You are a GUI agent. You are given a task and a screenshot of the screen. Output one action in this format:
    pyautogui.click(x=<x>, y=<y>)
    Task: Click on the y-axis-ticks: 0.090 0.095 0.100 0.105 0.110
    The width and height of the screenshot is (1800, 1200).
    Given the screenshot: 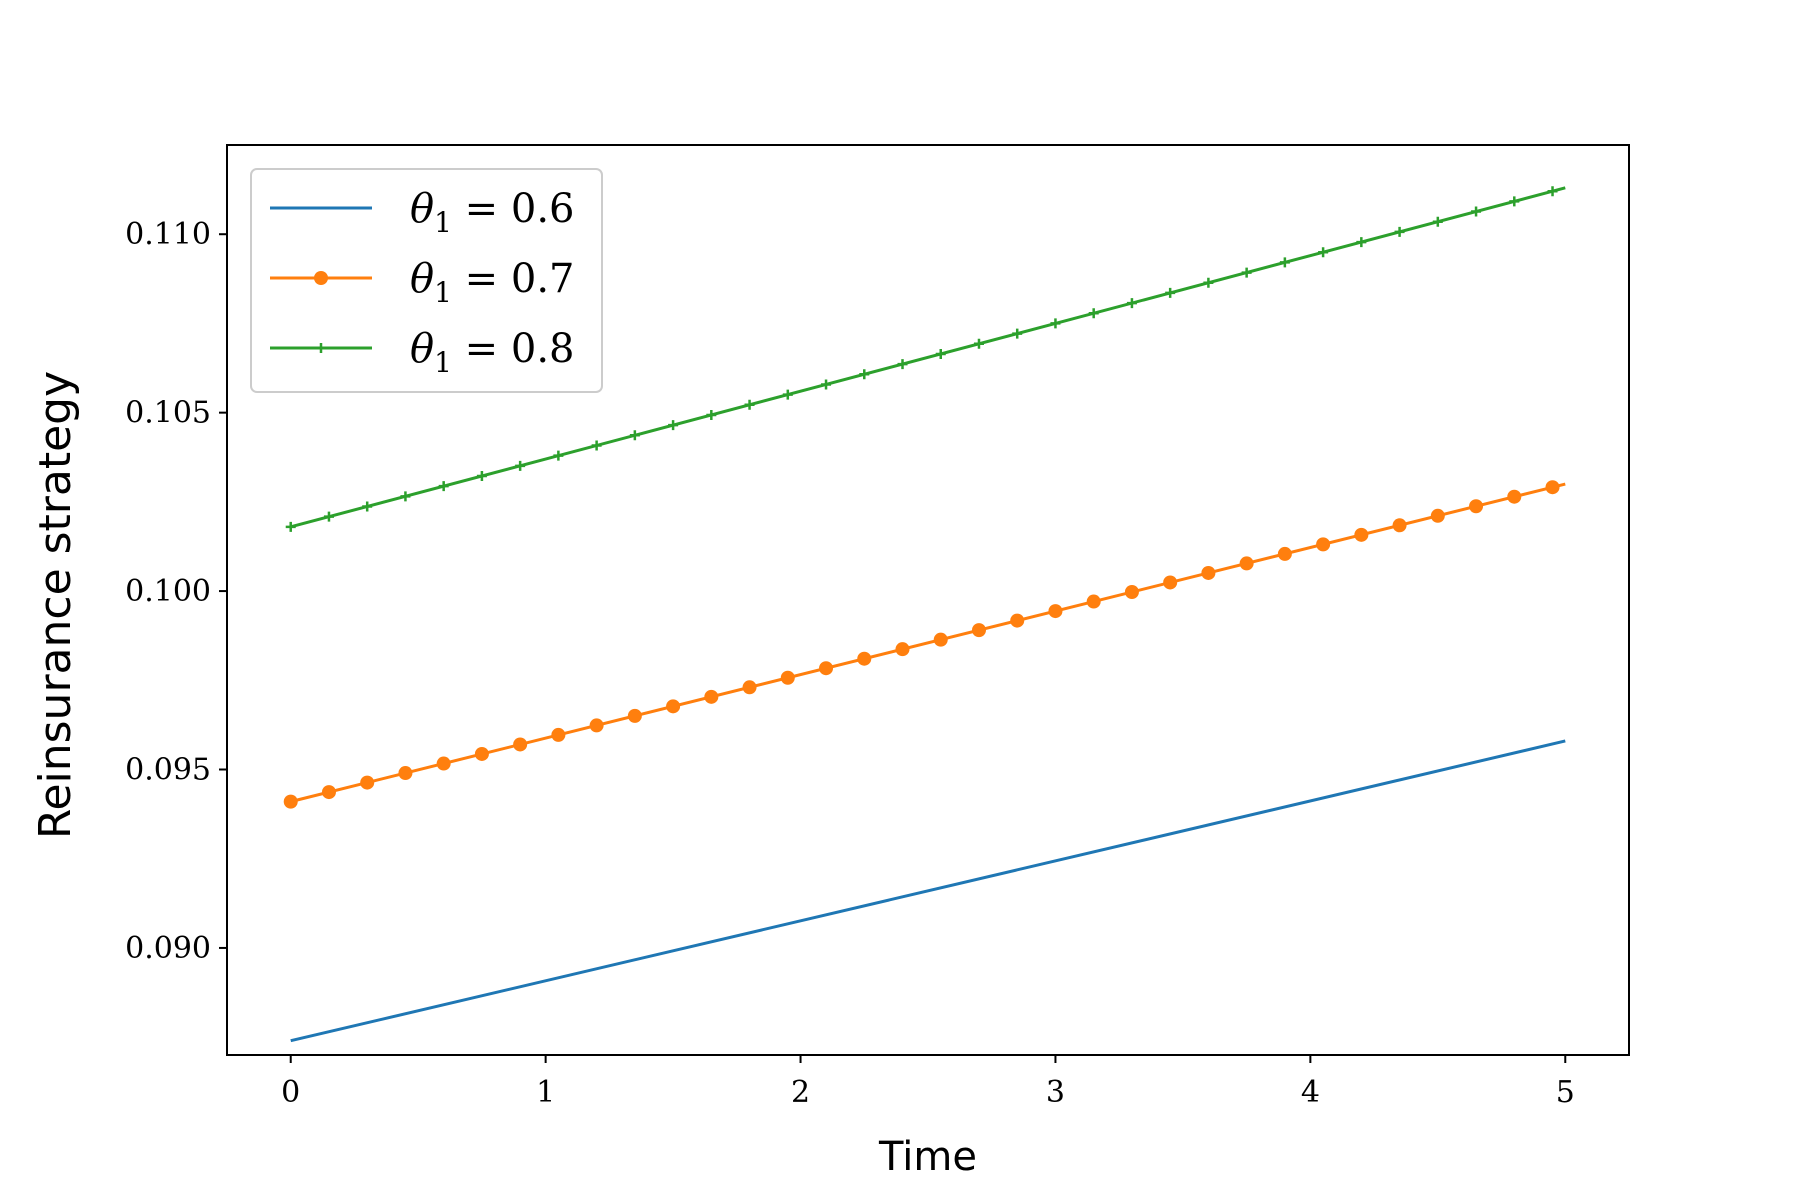 What is the action you would take?
    pyautogui.click(x=176, y=591)
    